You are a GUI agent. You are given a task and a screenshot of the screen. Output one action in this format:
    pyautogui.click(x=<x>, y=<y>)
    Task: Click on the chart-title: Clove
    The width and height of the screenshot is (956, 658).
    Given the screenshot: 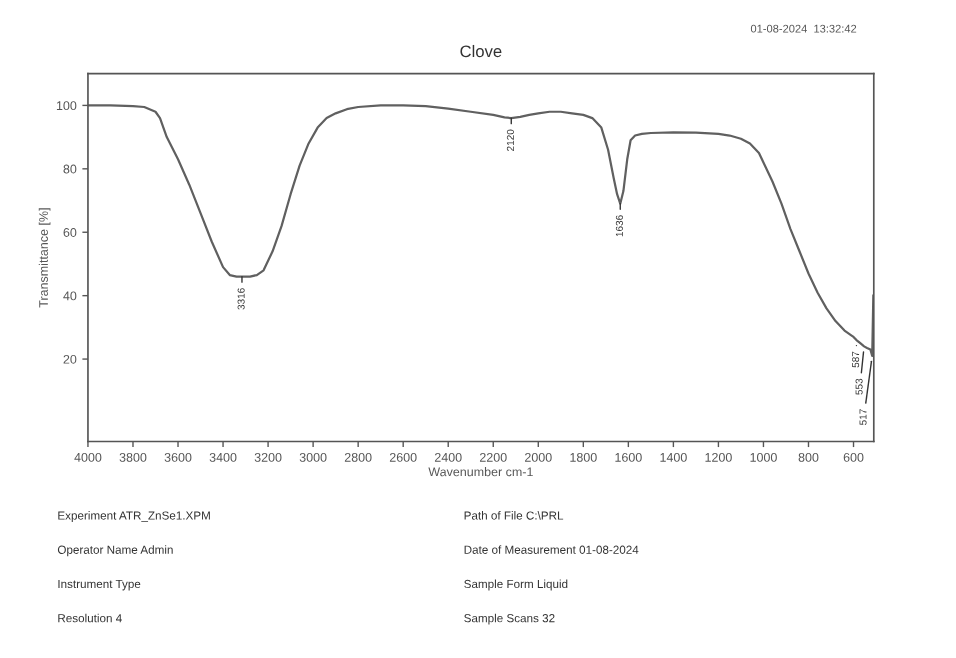 What is the action you would take?
    pyautogui.click(x=481, y=51)
    